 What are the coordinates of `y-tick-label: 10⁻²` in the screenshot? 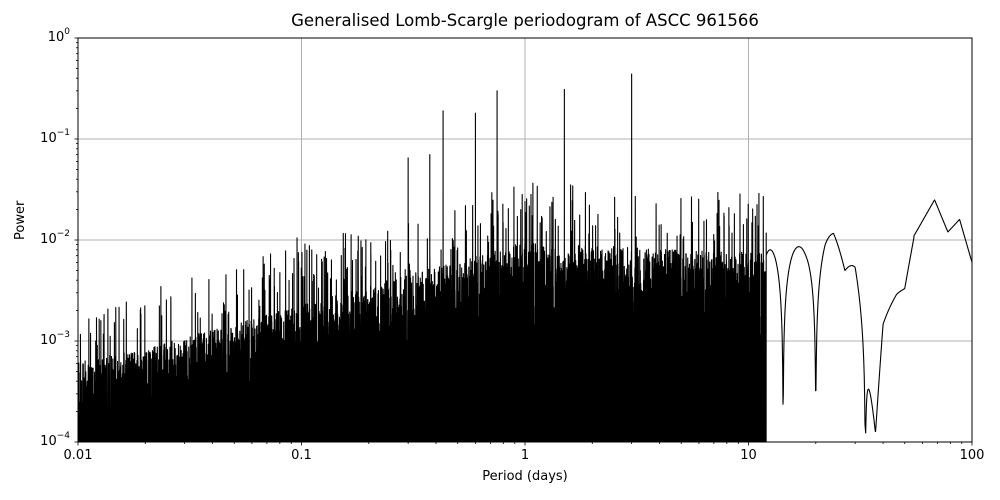 It's located at (55, 238).